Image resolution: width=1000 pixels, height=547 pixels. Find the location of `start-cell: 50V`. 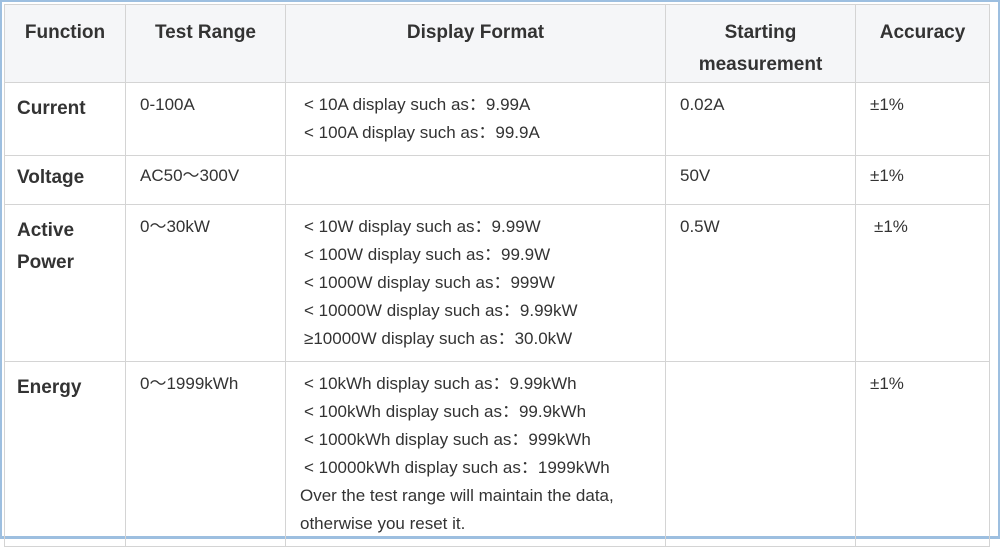

start-cell: 50V is located at coordinates (760, 180).